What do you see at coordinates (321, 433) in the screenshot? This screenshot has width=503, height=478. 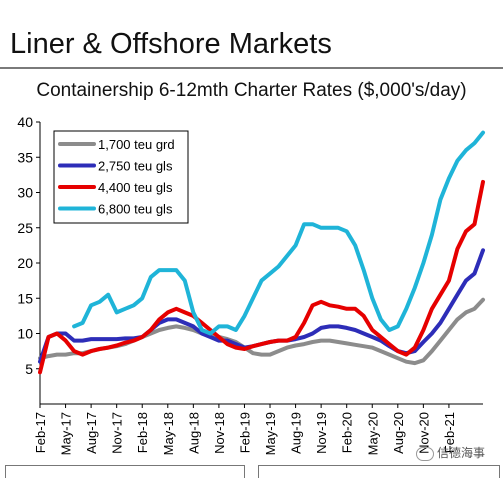 I see `x-tick-label: Nov-19` at bounding box center [321, 433].